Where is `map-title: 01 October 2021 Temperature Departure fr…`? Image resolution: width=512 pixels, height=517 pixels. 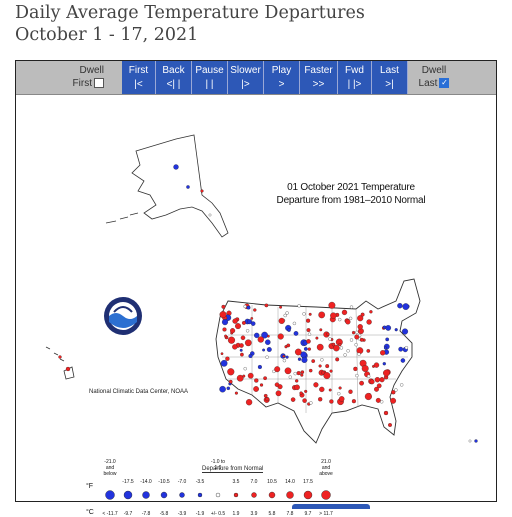
map-title: 01 October 2021 Temperature Departure fr… is located at coordinates (351, 194).